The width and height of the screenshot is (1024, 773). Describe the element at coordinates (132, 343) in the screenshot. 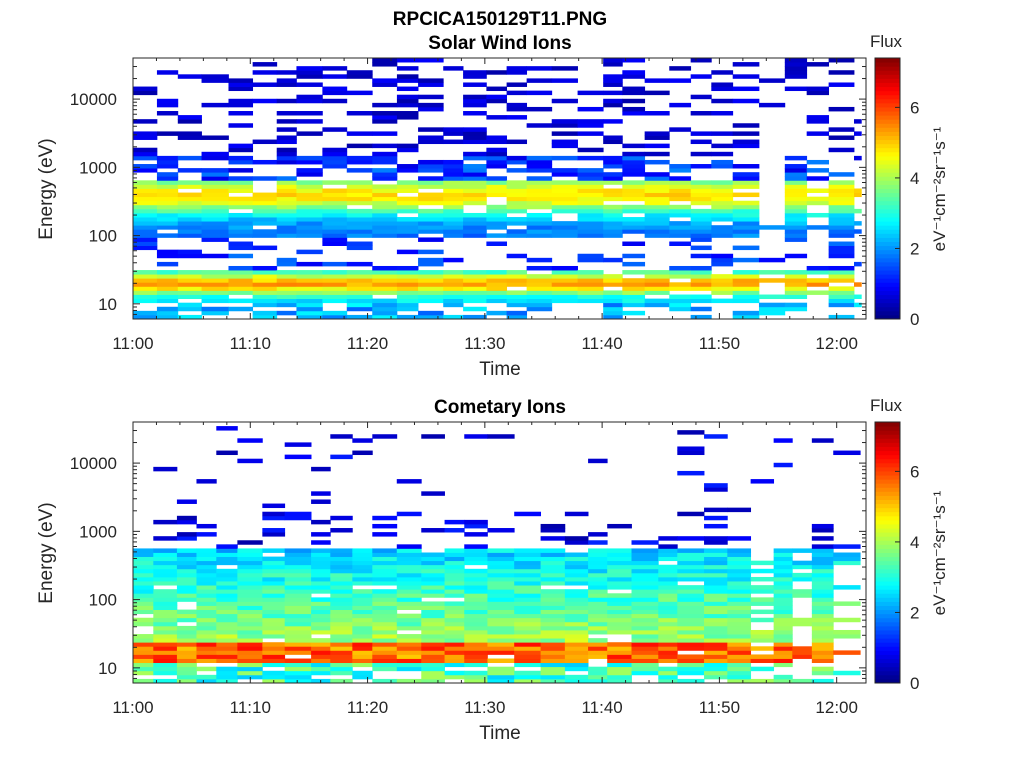

I see `x-tick-label: 11:00` at that location.